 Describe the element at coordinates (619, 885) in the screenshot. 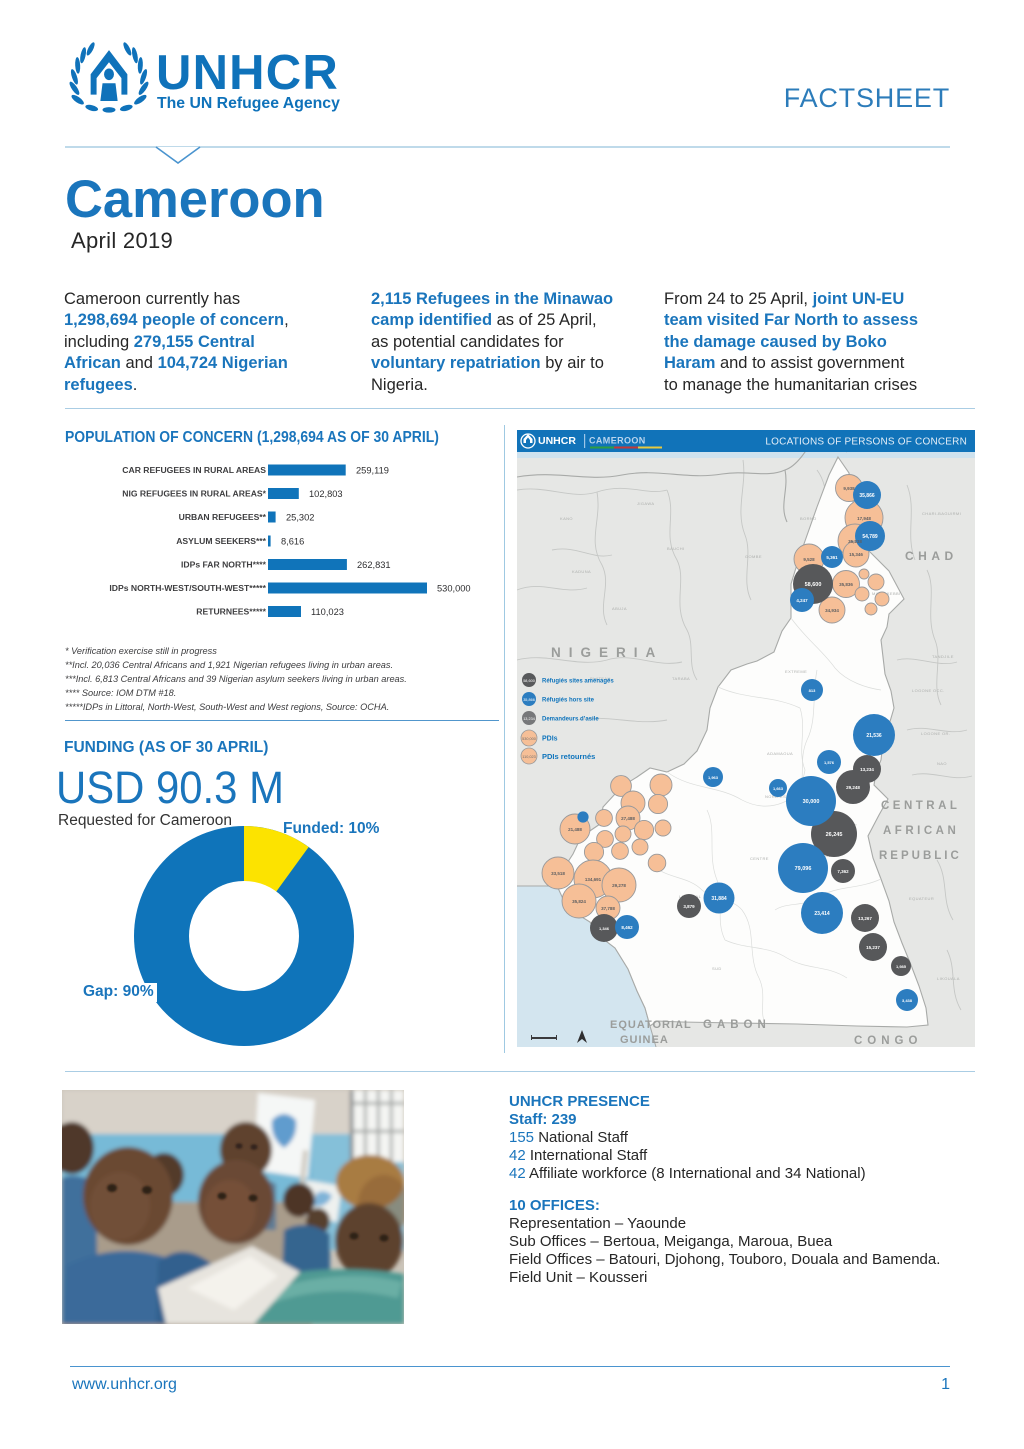

I see `svg-text: 29,278` at that location.